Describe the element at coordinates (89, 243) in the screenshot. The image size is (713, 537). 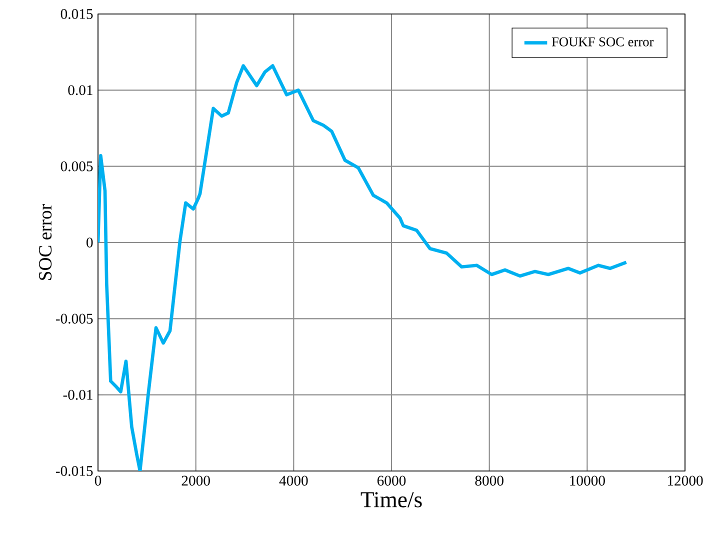
I see `y-tick-label: 0` at that location.